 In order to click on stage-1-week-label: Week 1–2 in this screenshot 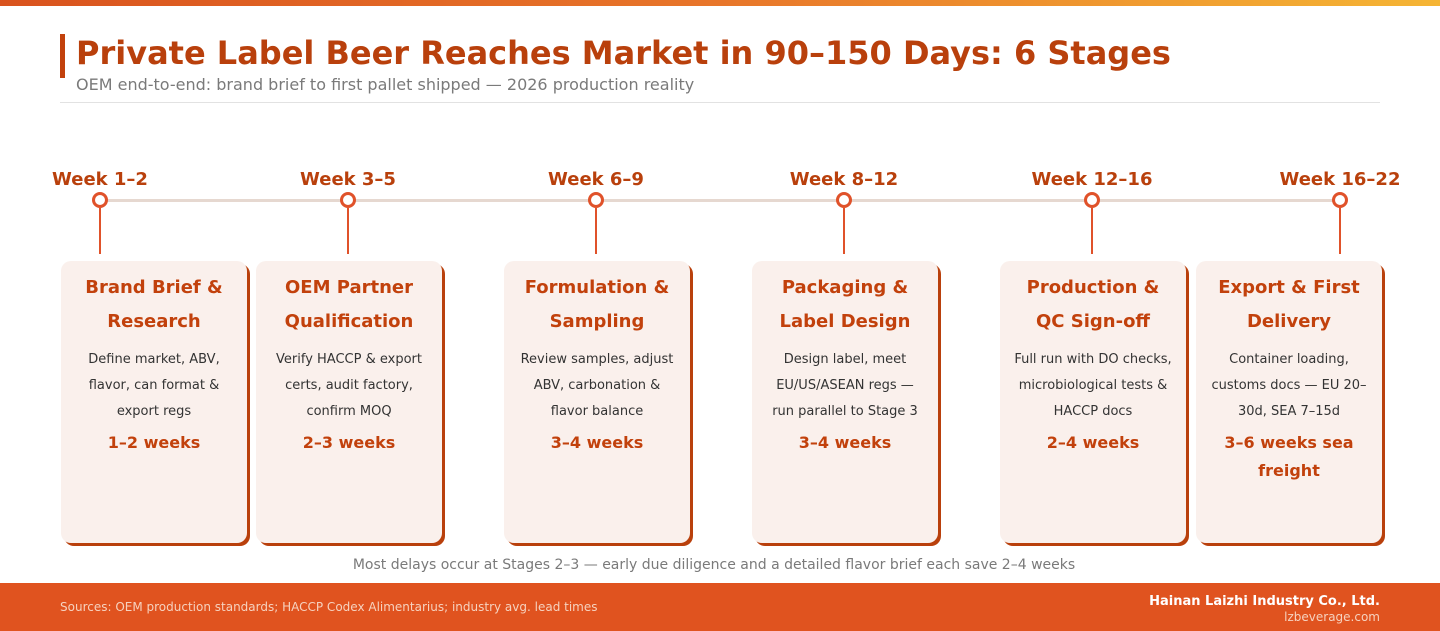, I will do `click(100, 179)`.